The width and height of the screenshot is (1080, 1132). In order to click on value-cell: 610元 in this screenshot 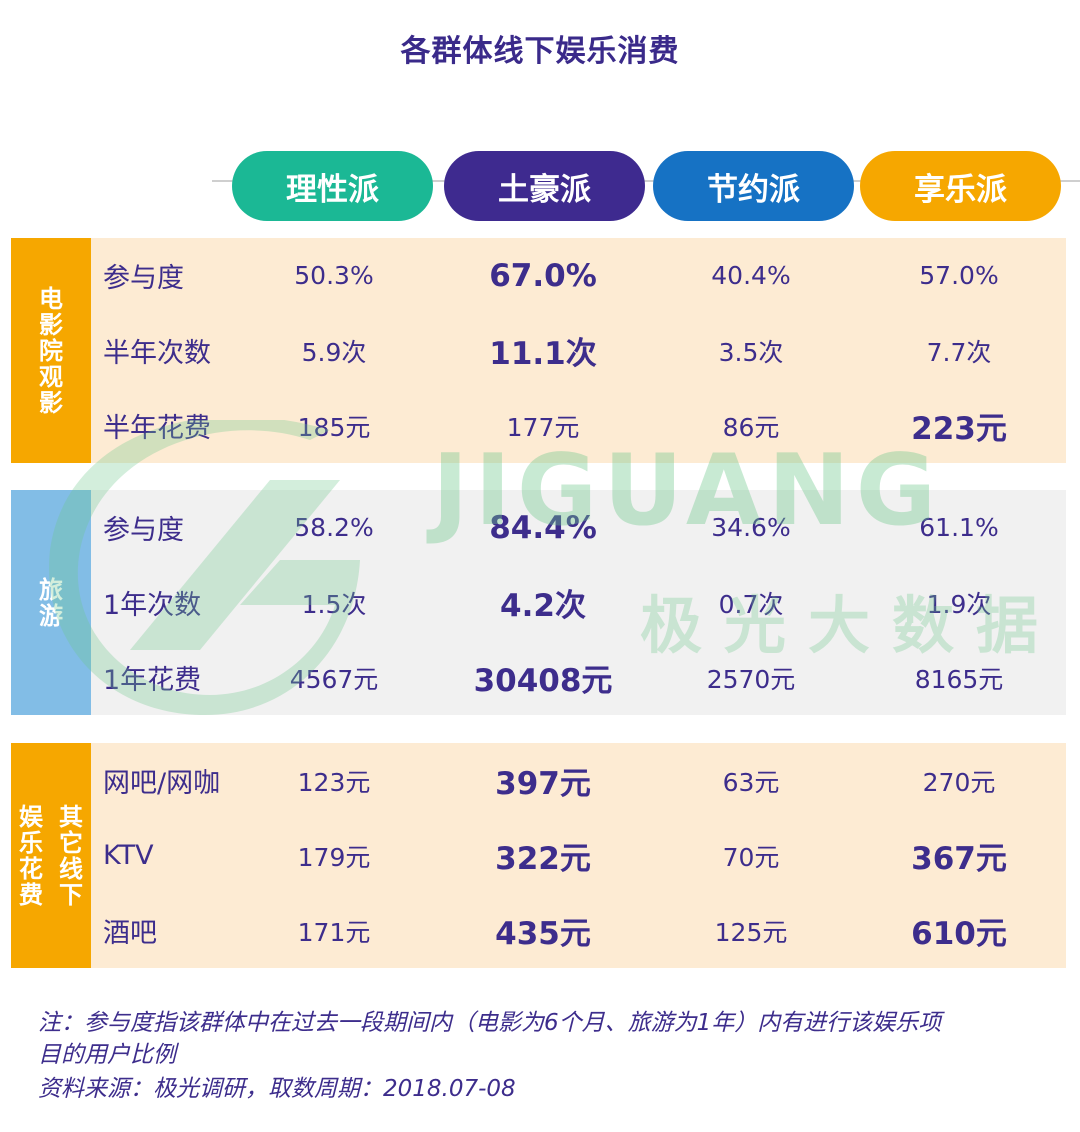, I will do `click(959, 934)`.